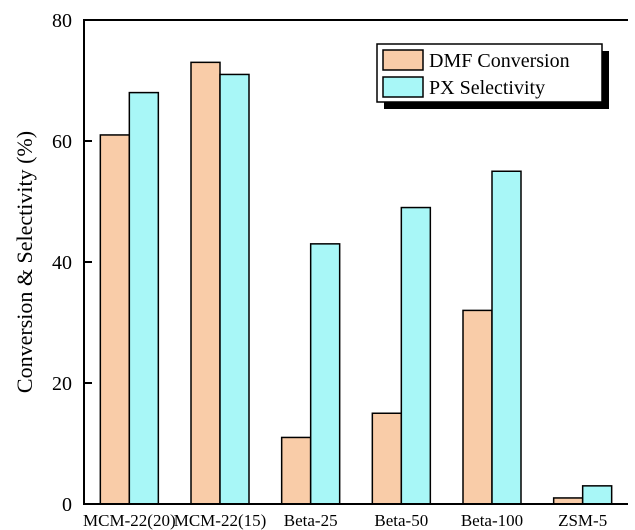 Image resolution: width=635 pixels, height=530 pixels. I want to click on x-tick-label: MCM-22(20), so click(129, 520).